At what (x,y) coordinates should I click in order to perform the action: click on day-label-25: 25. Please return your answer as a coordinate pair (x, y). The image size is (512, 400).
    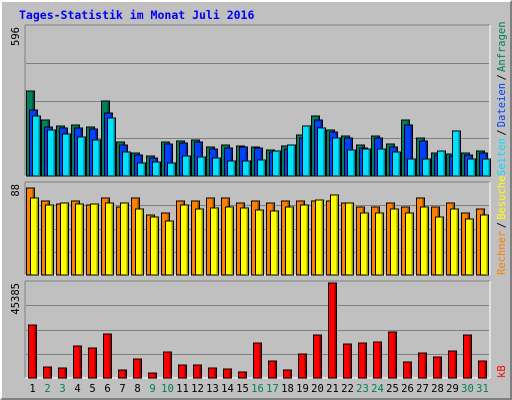
    Looking at the image, I should click on (392, 389).